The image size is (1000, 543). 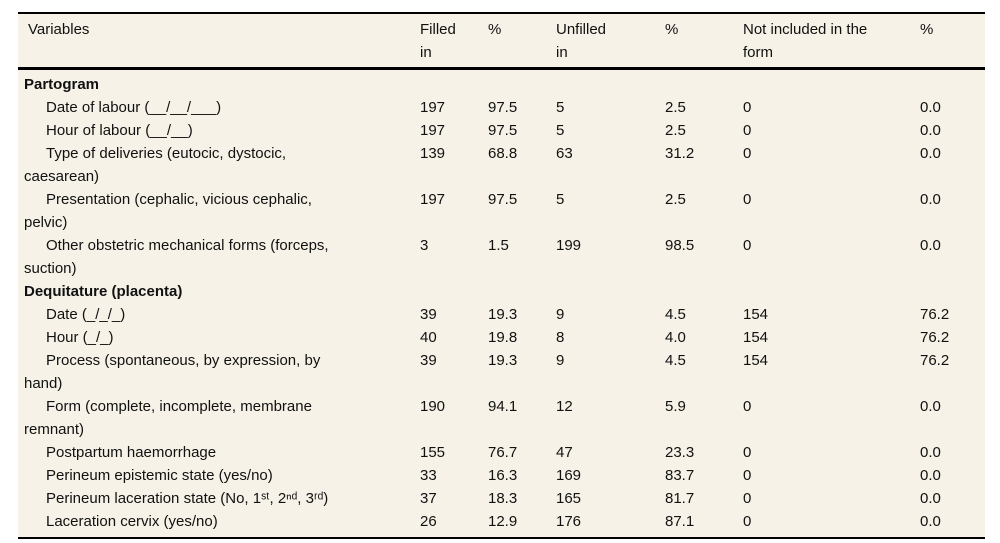 I want to click on cell-unfilled-percent: 98.5, so click(x=680, y=245).